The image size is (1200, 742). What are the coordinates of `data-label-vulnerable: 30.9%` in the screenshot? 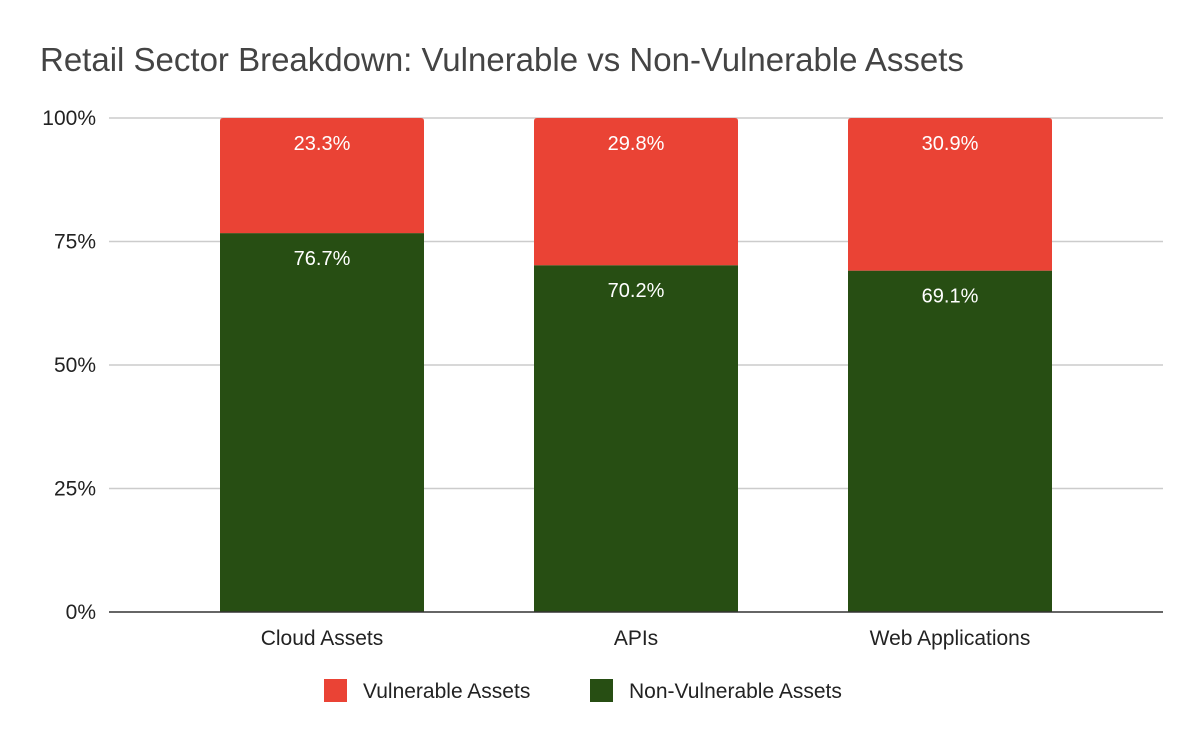 It's located at (950, 144).